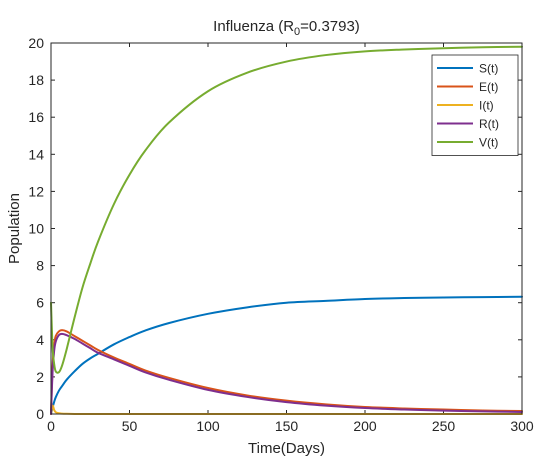 This screenshot has height=464, width=550. What do you see at coordinates (208, 426) in the screenshot?
I see `x-tick-label: 100` at bounding box center [208, 426].